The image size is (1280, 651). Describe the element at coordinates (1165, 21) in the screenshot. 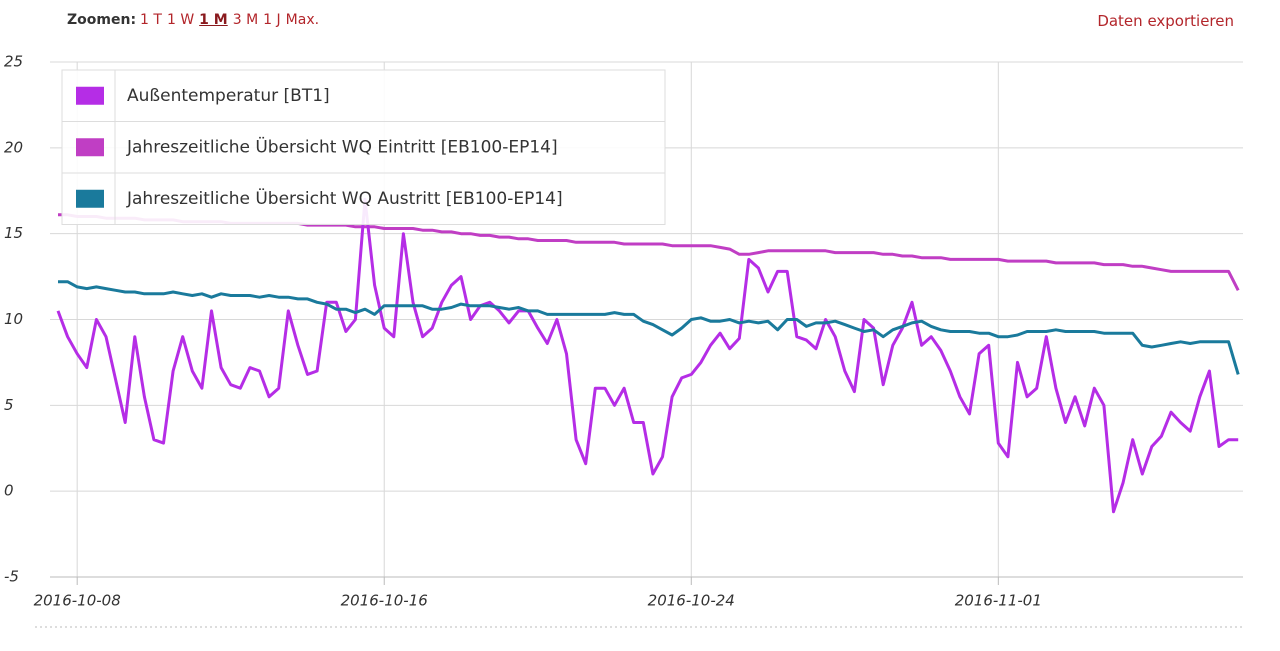

I see `export-link: Daten exportieren` at that location.